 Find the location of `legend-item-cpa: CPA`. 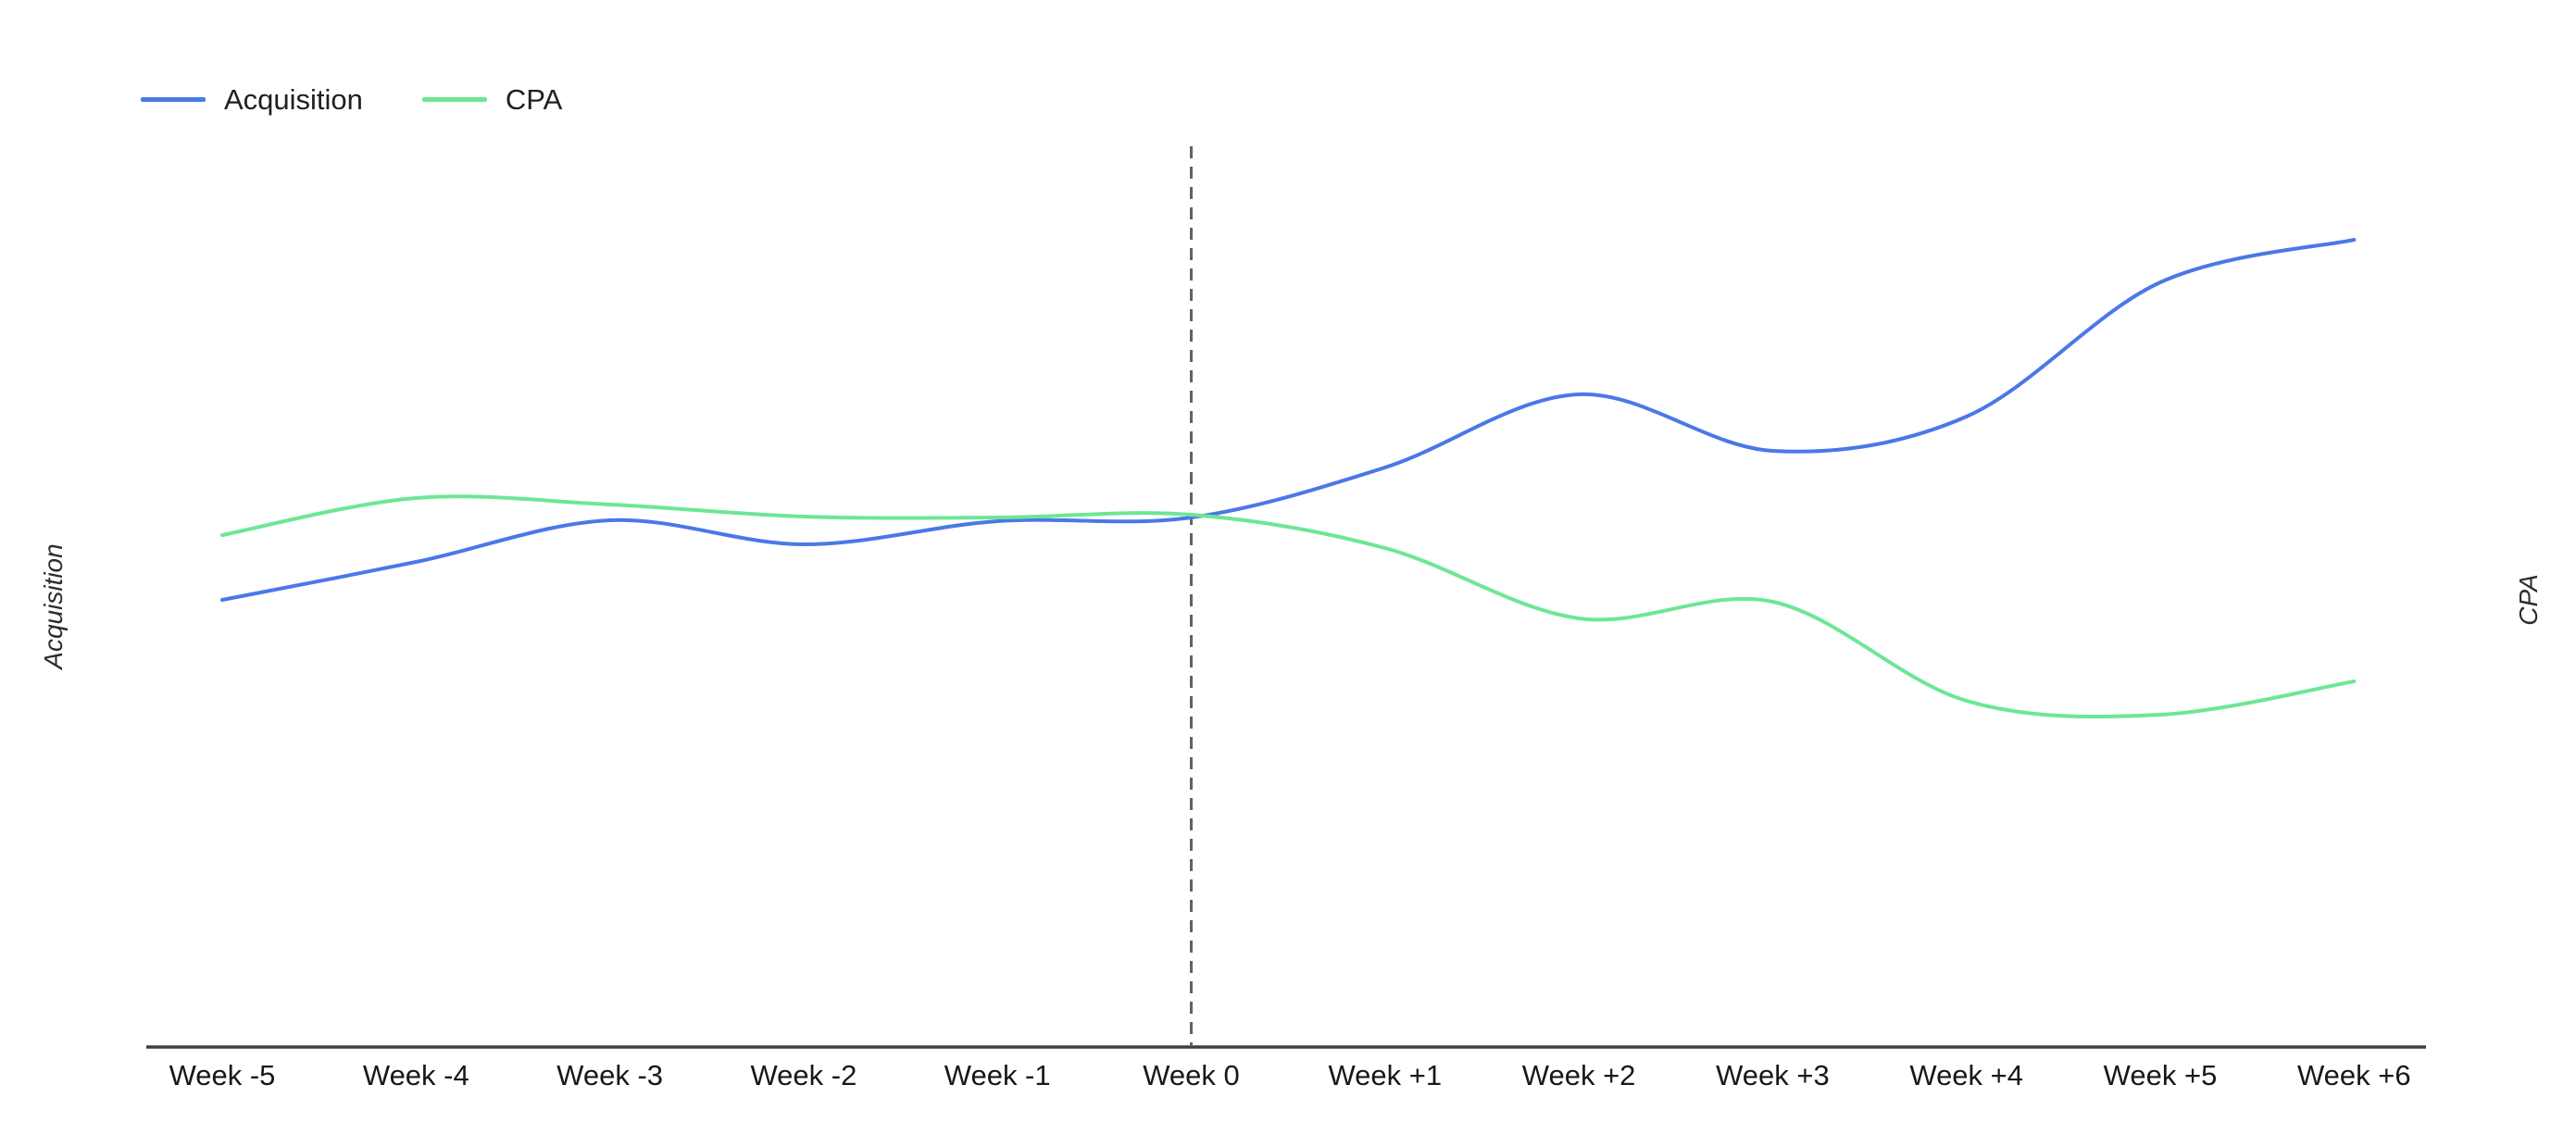

legend-item-cpa: CPA is located at coordinates (492, 100).